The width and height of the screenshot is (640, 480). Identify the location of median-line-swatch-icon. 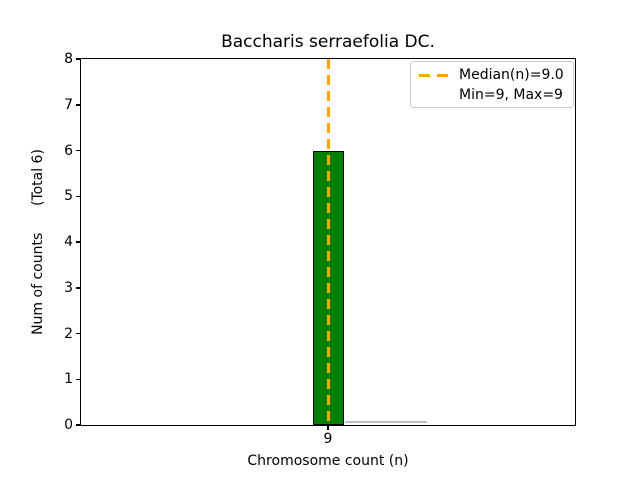
(433, 75).